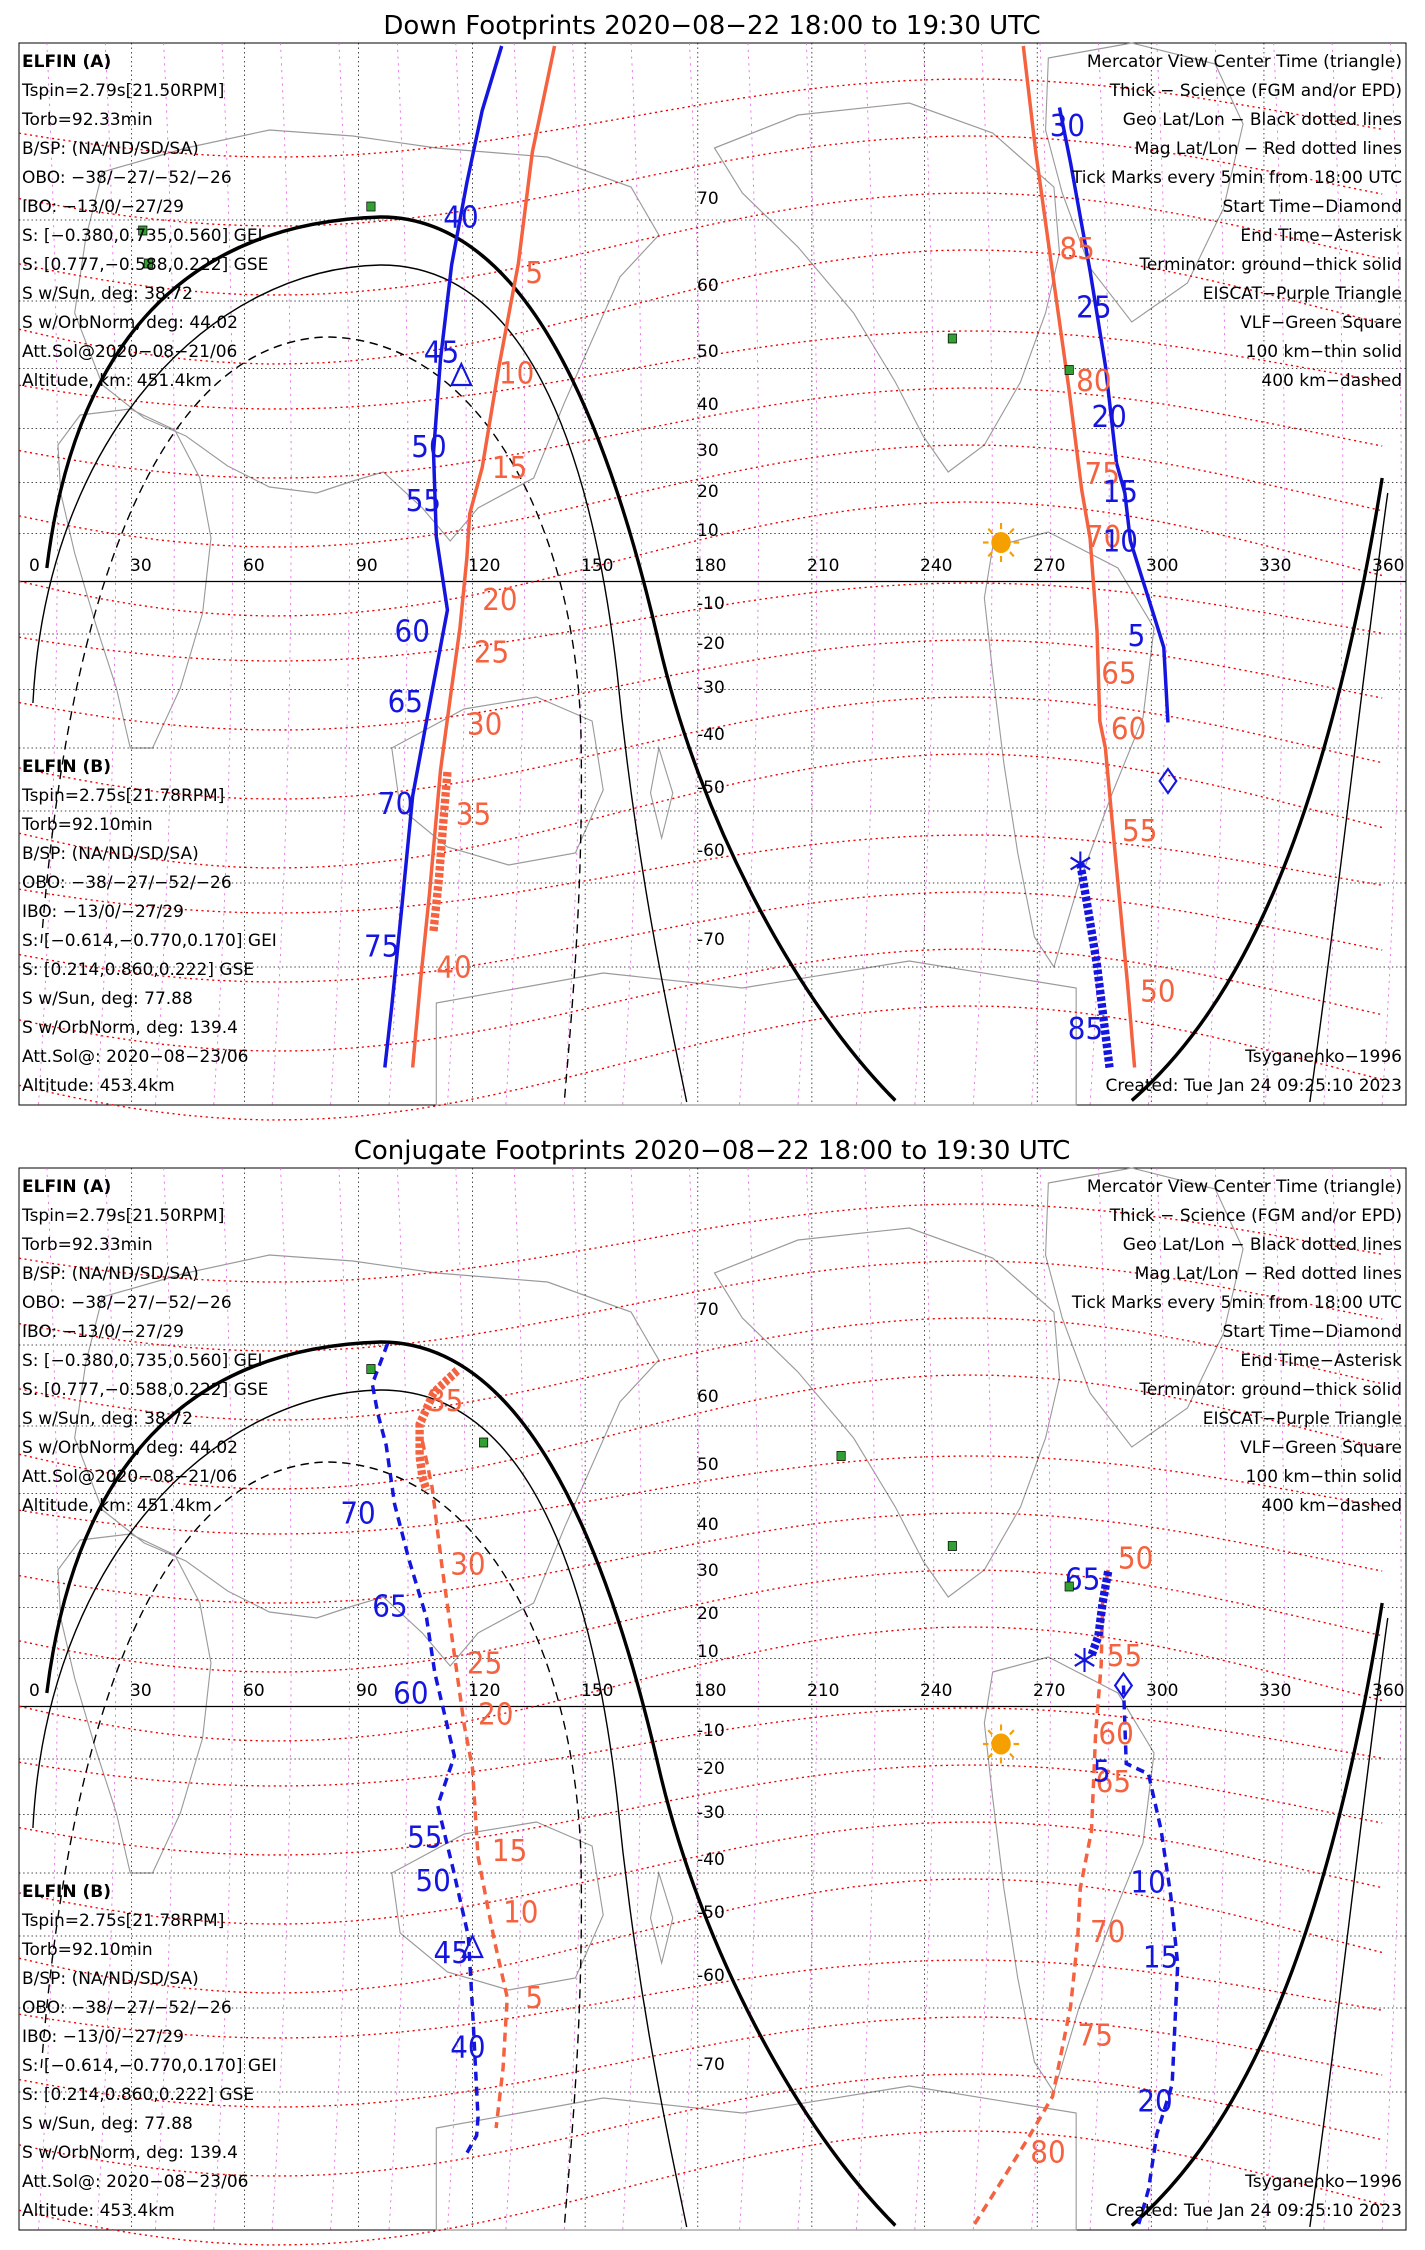 The height and width of the screenshot is (2250, 1425). I want to click on lon-label: 90, so click(367, 1691).